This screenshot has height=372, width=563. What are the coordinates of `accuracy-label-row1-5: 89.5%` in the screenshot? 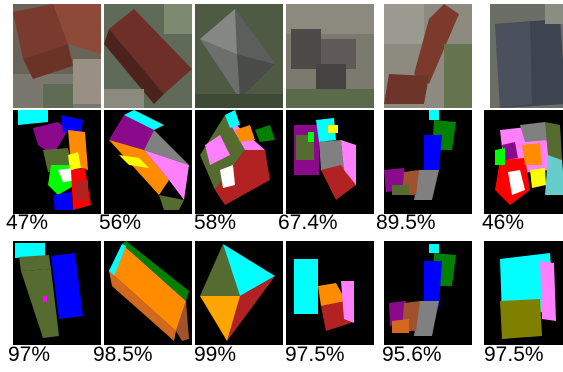 It's located at (406, 222).